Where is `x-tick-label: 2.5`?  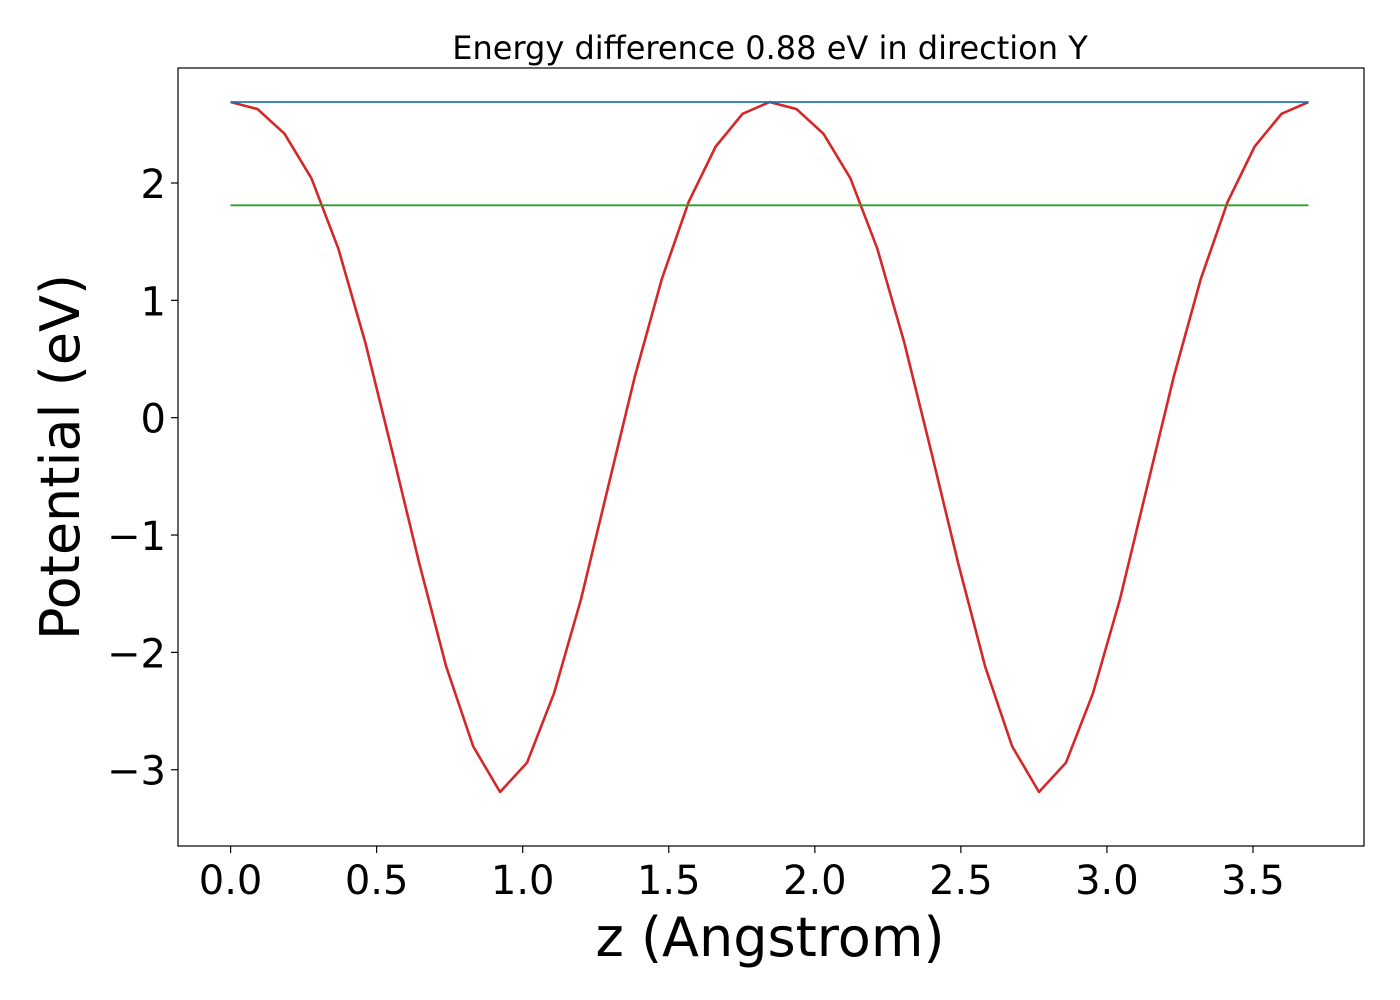
x-tick-label: 2.5 is located at coordinates (961, 881).